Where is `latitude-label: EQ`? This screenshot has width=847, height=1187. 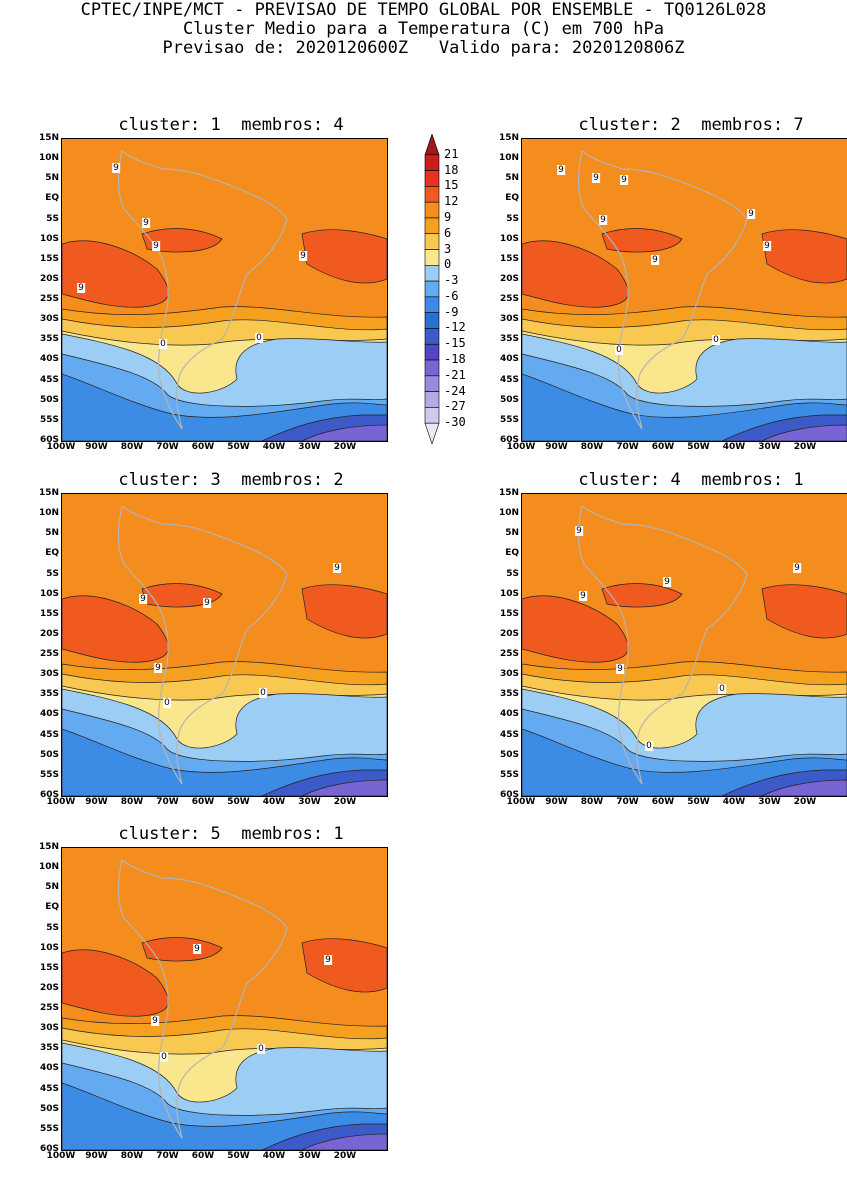
latitude-label: EQ is located at coordinates (52, 198).